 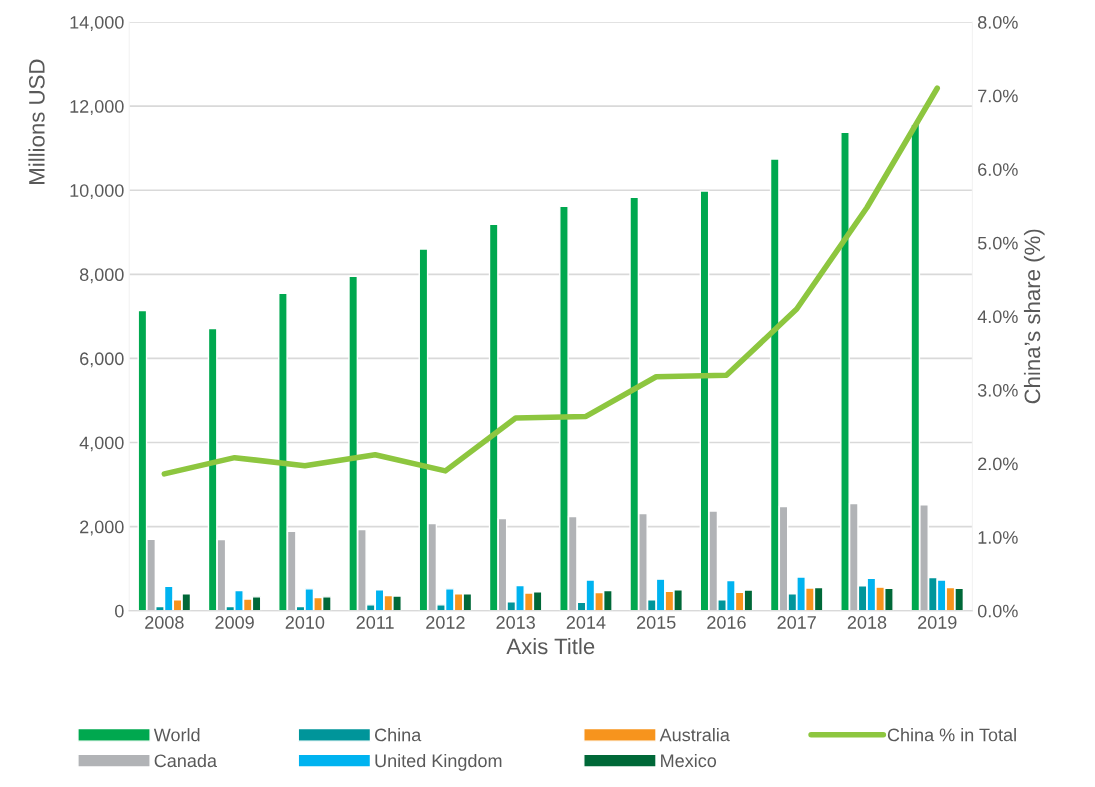 What do you see at coordinates (586, 622) in the screenshot?
I see `x-tick-label: 2014` at bounding box center [586, 622].